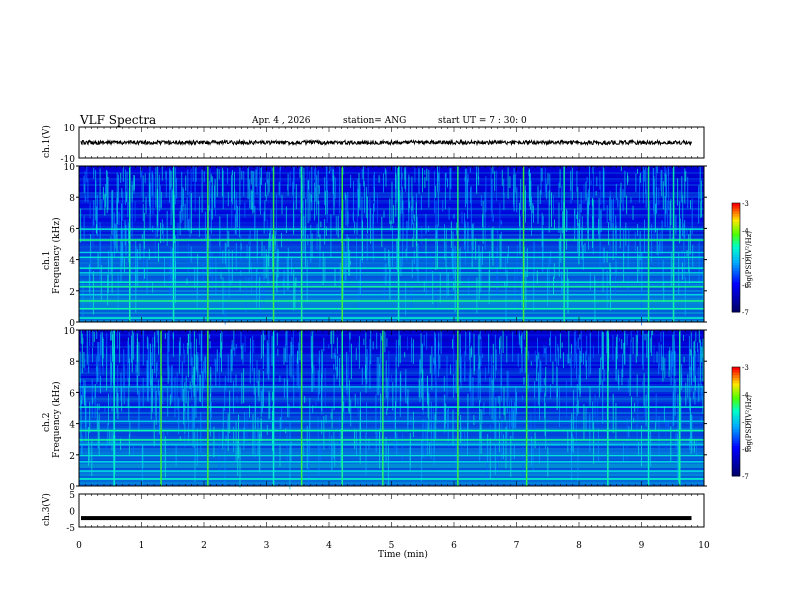  Describe the element at coordinates (204, 546) in the screenshot. I see `x-tick-label: 2` at that location.